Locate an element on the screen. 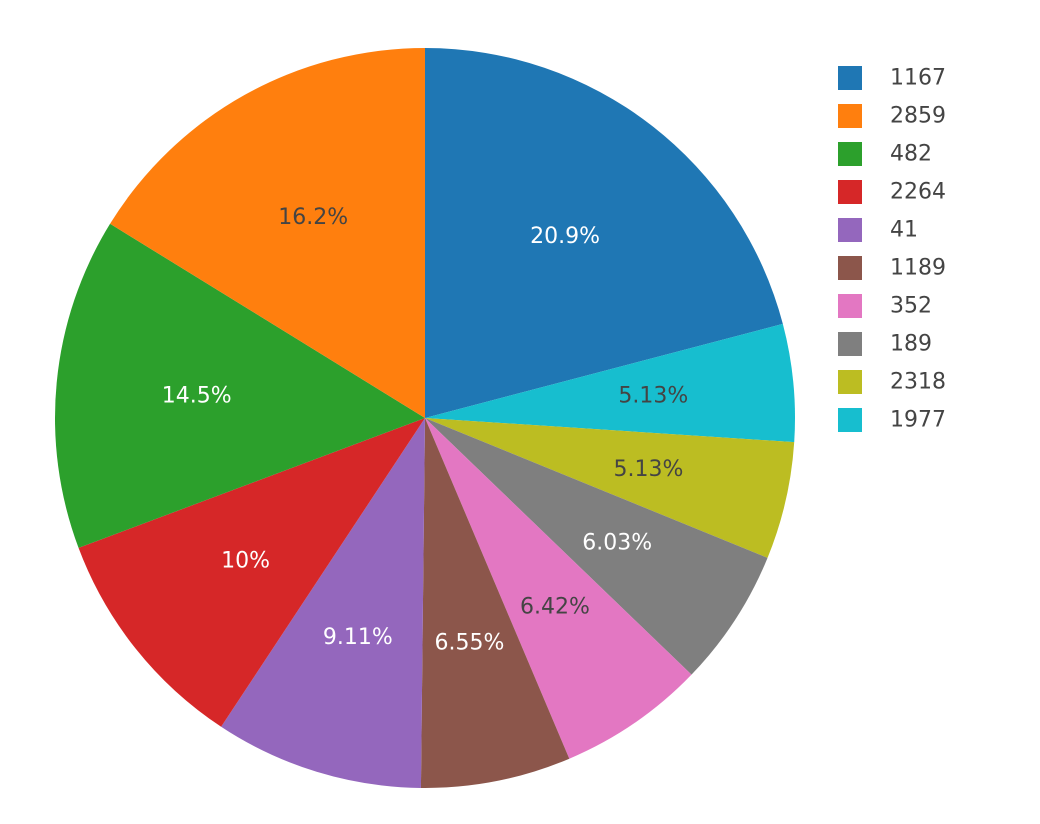 The height and width of the screenshot is (824, 1040). legend-label-1977: 1977 is located at coordinates (918, 420).